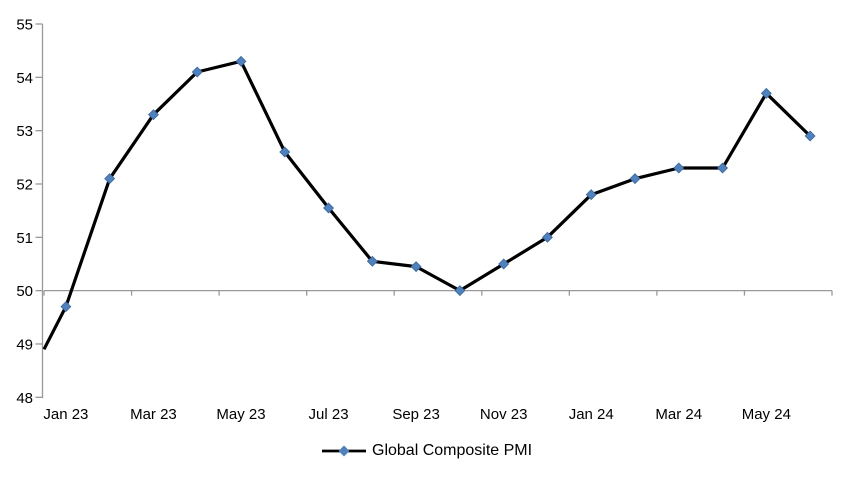 This screenshot has width=852, height=481. I want to click on x-tick-label: Jul 23, so click(329, 414).